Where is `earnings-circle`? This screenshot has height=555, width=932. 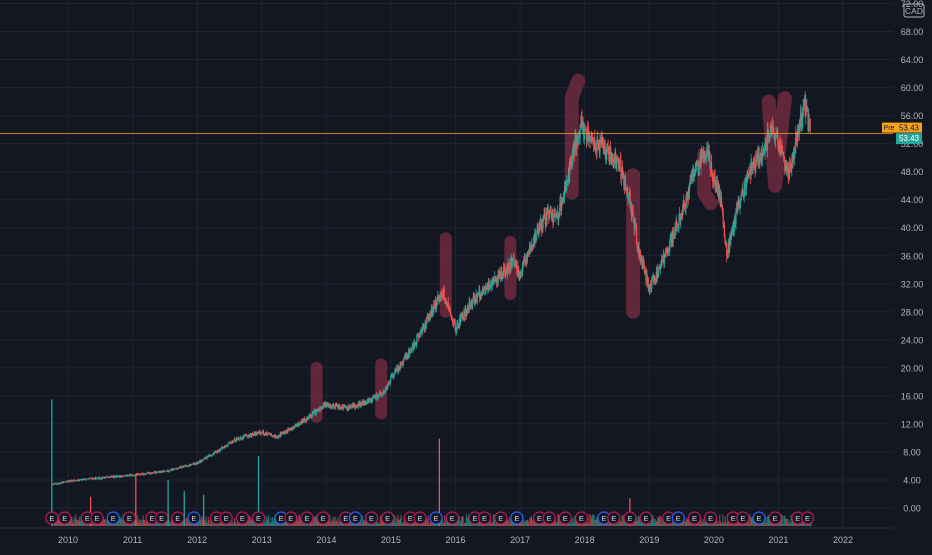
earnings-circle is located at coordinates (694, 518).